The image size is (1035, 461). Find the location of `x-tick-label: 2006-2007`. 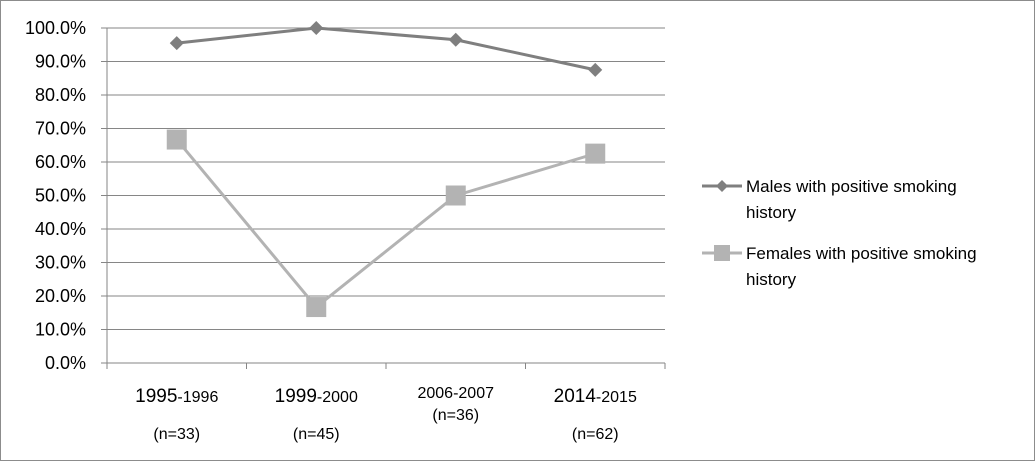

x-tick-label: 2006-2007 is located at coordinates (455, 393).